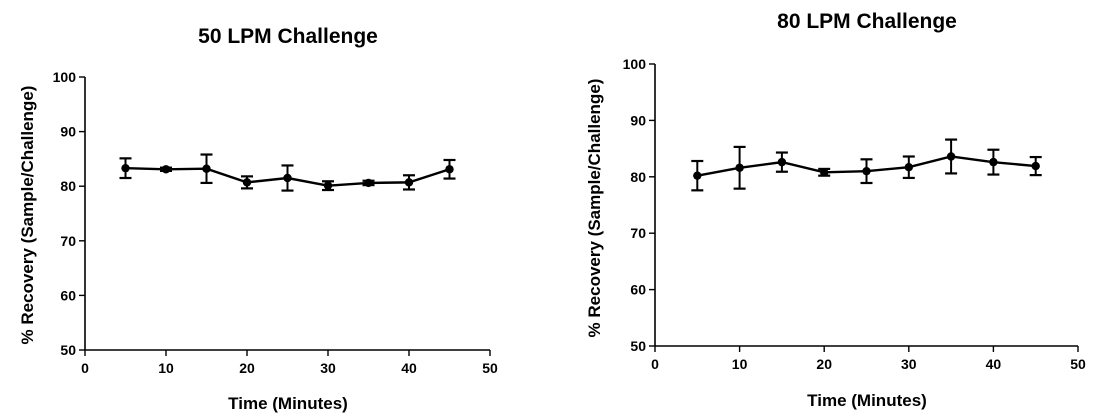 The image size is (1093, 415). I want to click on chart-title: 50 LPM Challenge, so click(288, 36).